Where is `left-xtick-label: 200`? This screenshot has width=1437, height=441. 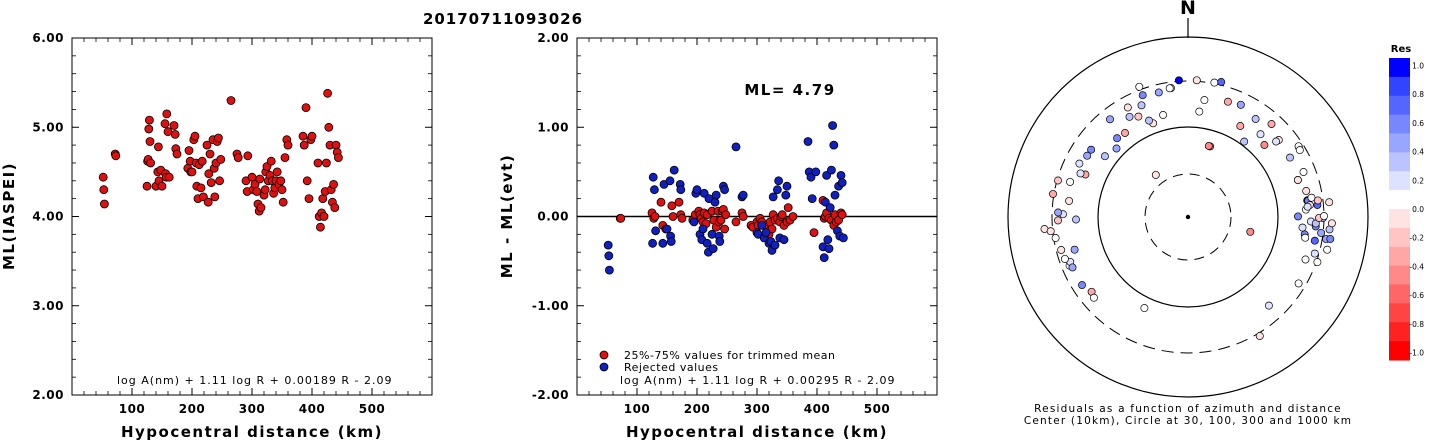
left-xtick-label: 200 is located at coordinates (192, 409).